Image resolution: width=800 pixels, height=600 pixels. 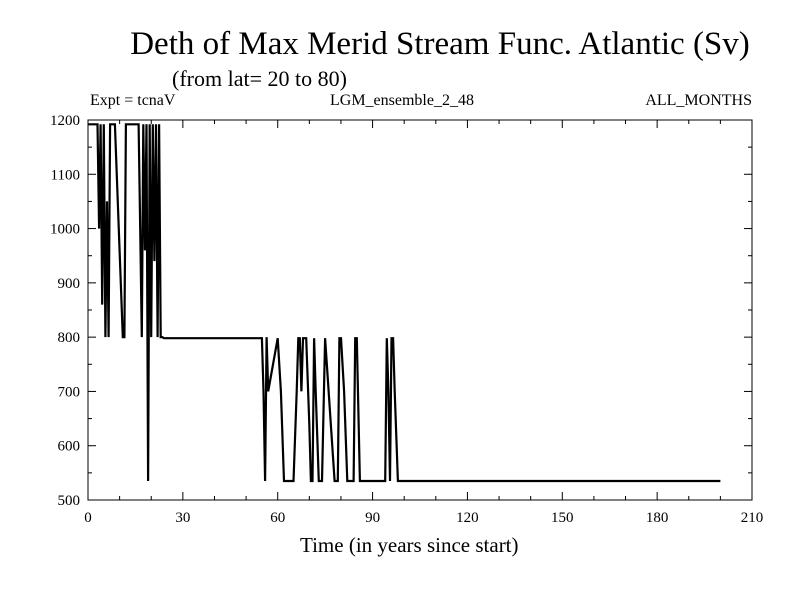 I want to click on y-tick-label: 900, so click(x=69, y=284).